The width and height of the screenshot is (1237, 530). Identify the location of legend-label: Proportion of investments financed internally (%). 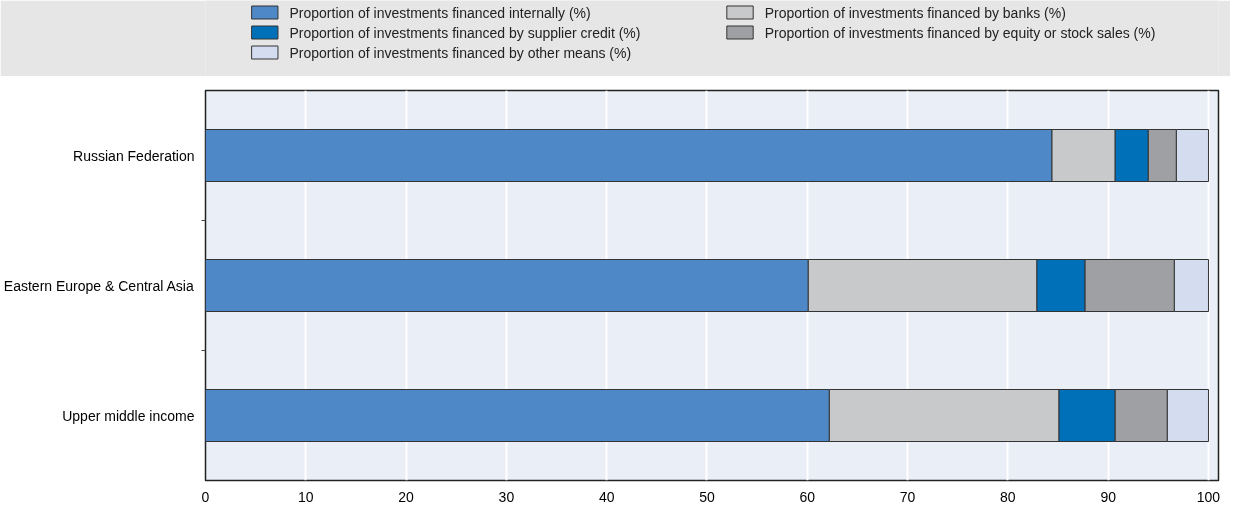
(440, 12).